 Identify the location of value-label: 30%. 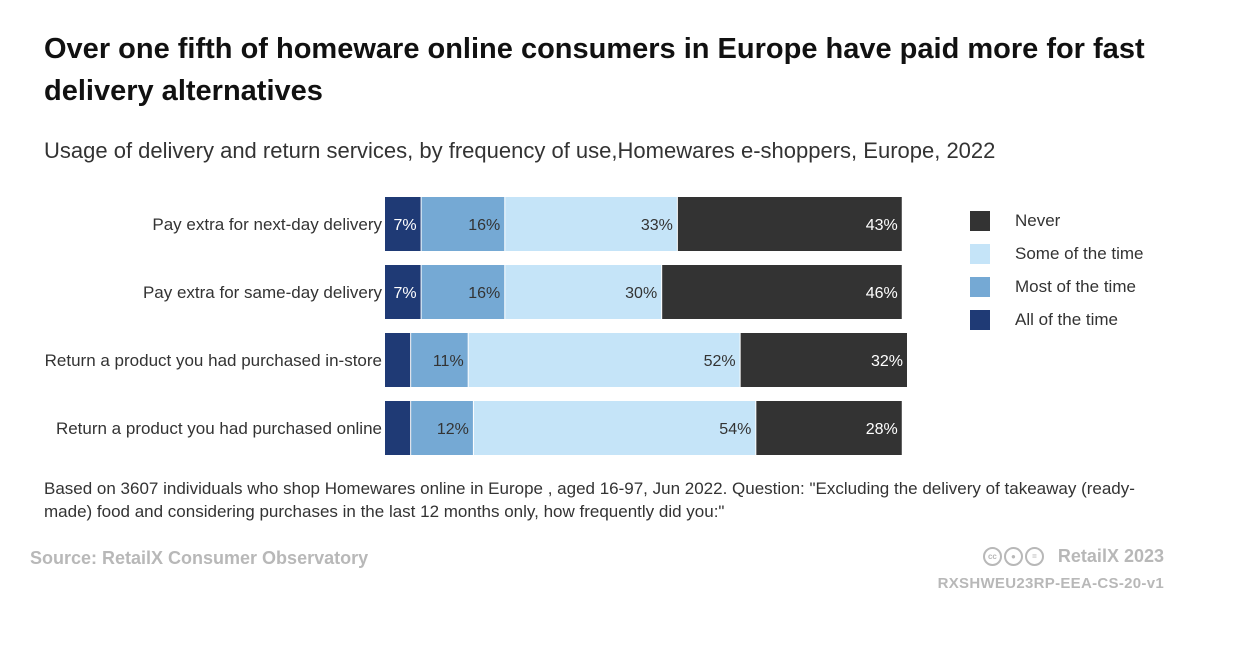
(641, 293).